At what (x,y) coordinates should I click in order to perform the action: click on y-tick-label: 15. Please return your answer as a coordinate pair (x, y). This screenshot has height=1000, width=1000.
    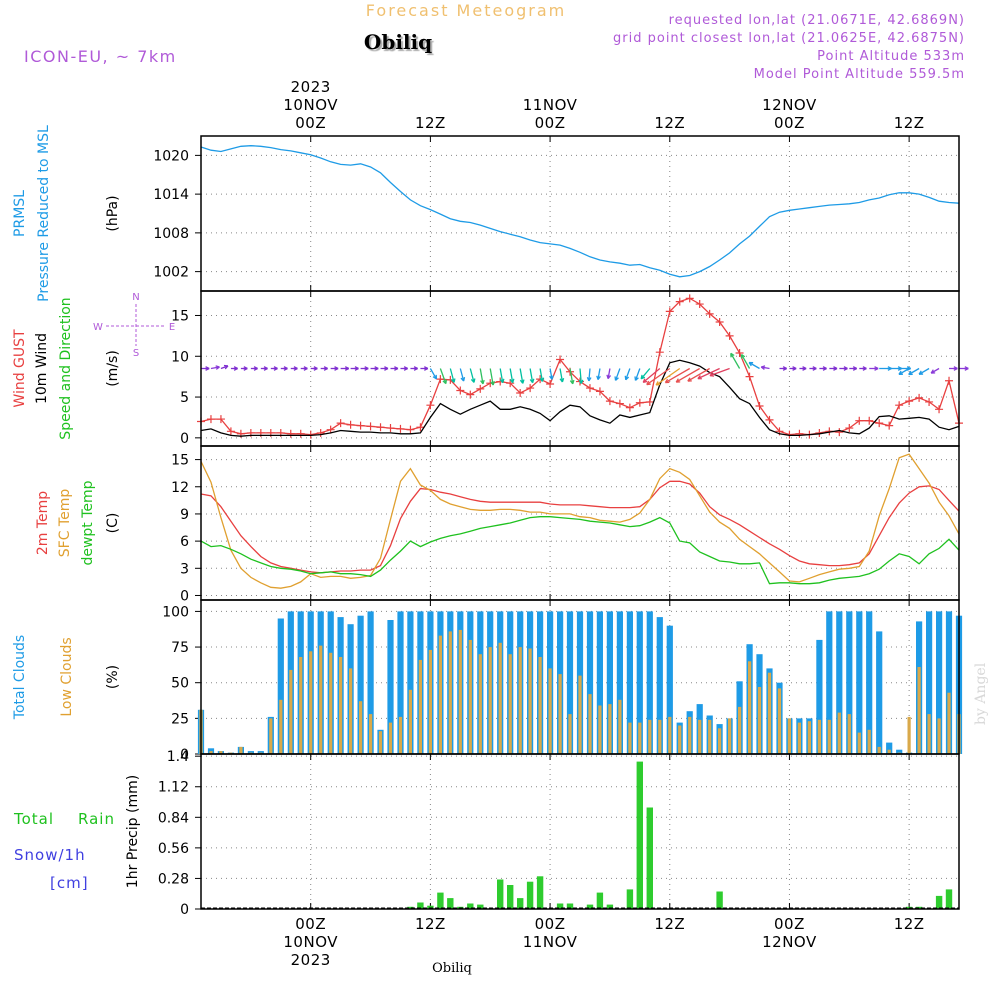
    Looking at the image, I should click on (180, 316).